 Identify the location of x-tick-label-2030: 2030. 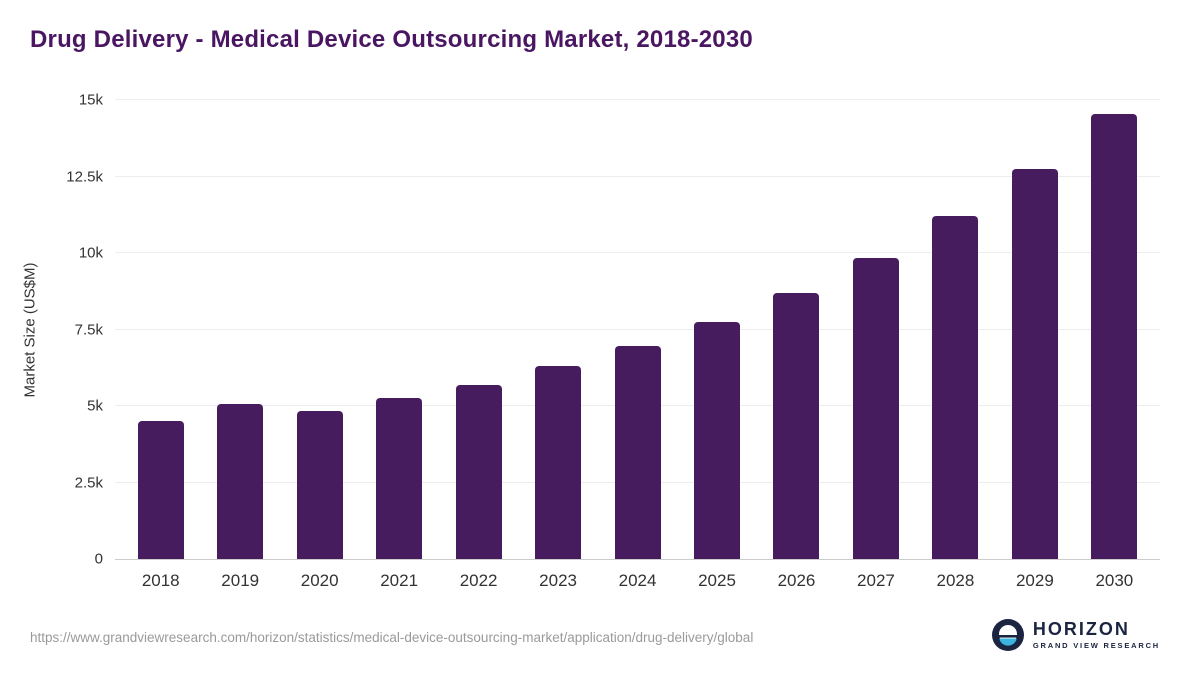
(1114, 580).